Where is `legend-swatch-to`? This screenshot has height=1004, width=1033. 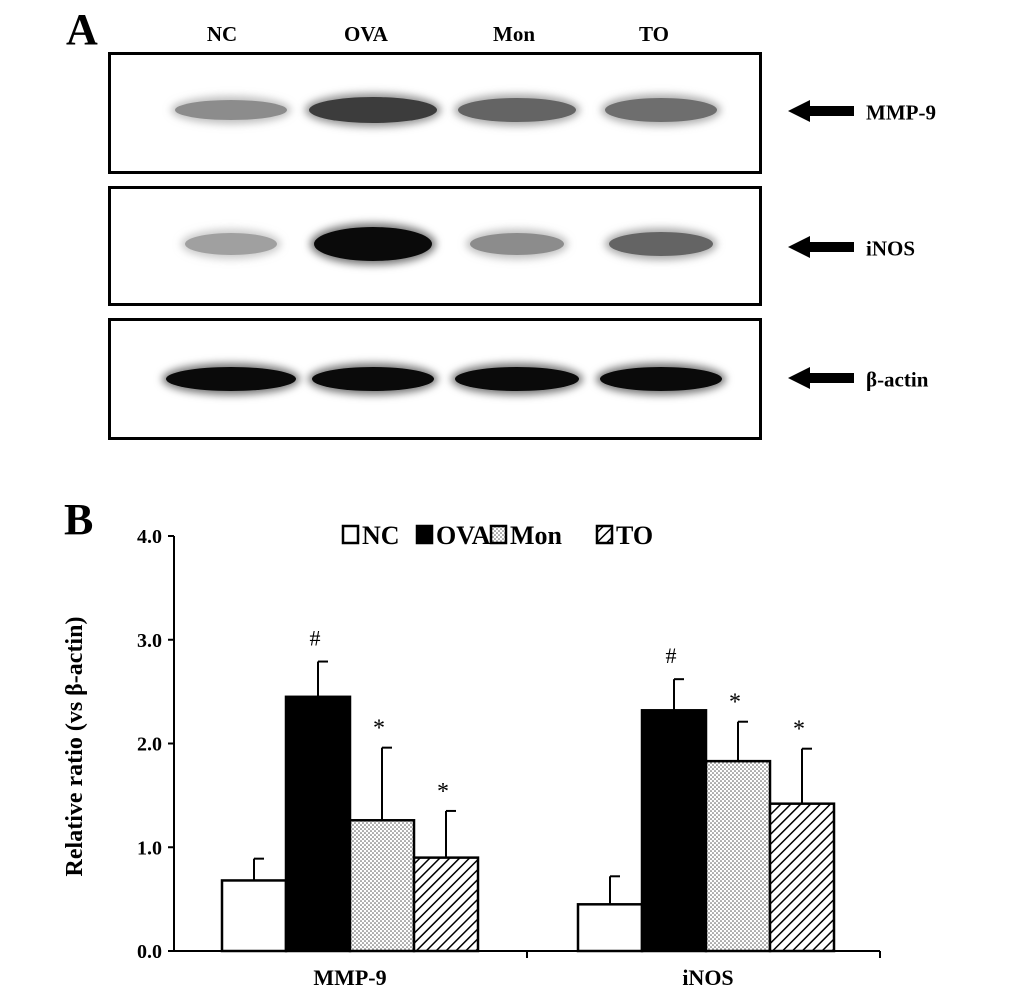 legend-swatch-to is located at coordinates (604, 534).